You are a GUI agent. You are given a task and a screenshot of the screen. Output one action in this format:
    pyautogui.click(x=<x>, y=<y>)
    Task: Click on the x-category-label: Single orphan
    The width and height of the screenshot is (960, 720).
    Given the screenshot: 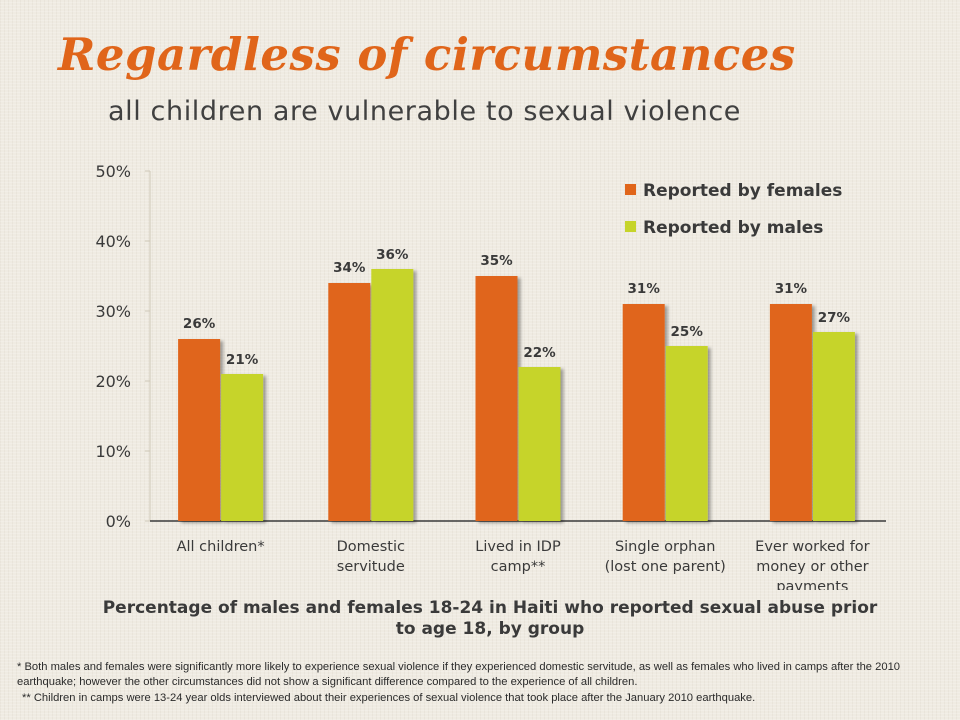 What is the action you would take?
    pyautogui.click(x=665, y=547)
    